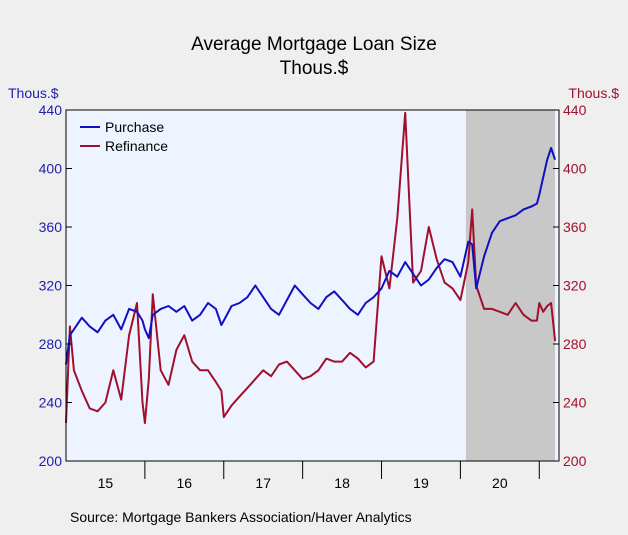  Describe the element at coordinates (575, 169) in the screenshot. I see `right-y-tick-label: 400` at that location.